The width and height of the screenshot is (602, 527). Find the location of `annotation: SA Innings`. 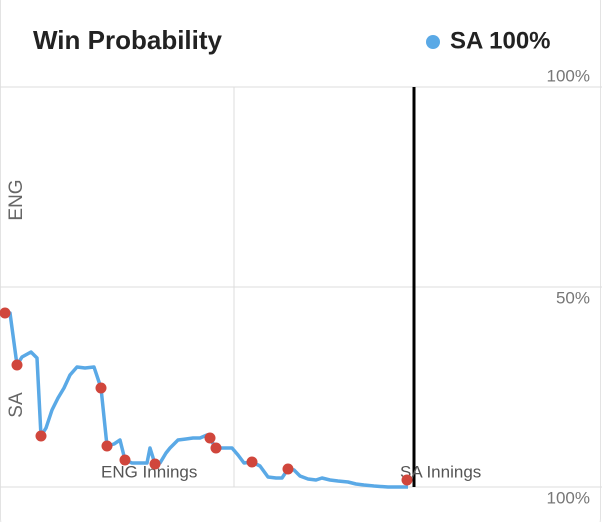

annotation: SA Innings is located at coordinates (440, 471).